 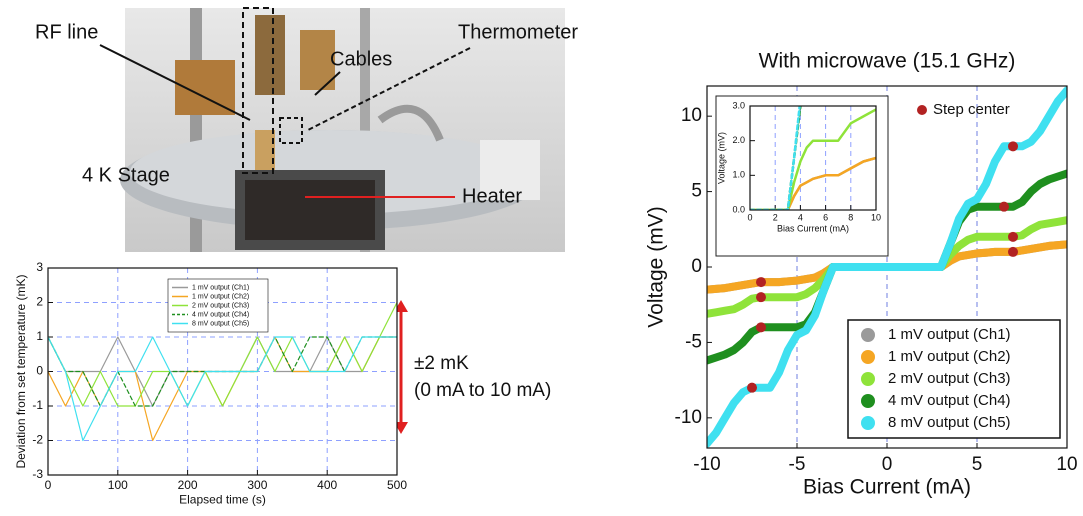 I want to click on photo-label: Cables, so click(x=361, y=59).